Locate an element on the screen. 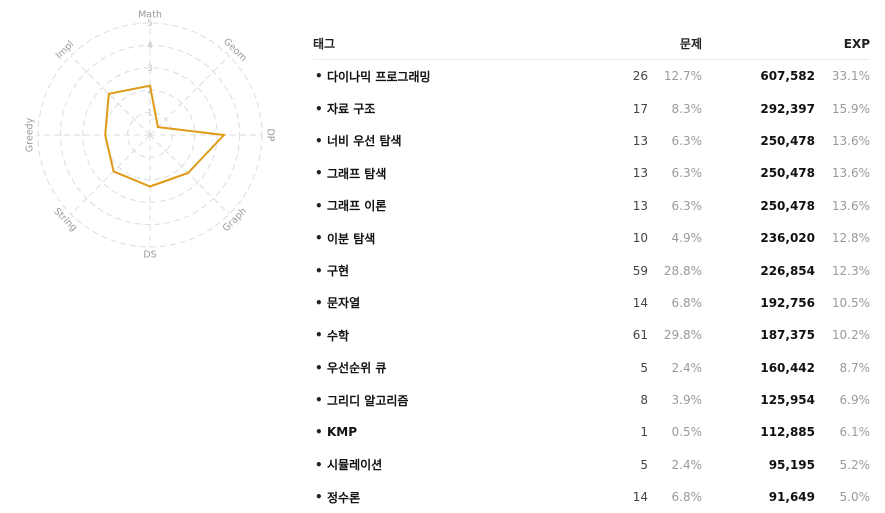 This screenshot has height=513, width=885. problem-count: 17 is located at coordinates (640, 108).